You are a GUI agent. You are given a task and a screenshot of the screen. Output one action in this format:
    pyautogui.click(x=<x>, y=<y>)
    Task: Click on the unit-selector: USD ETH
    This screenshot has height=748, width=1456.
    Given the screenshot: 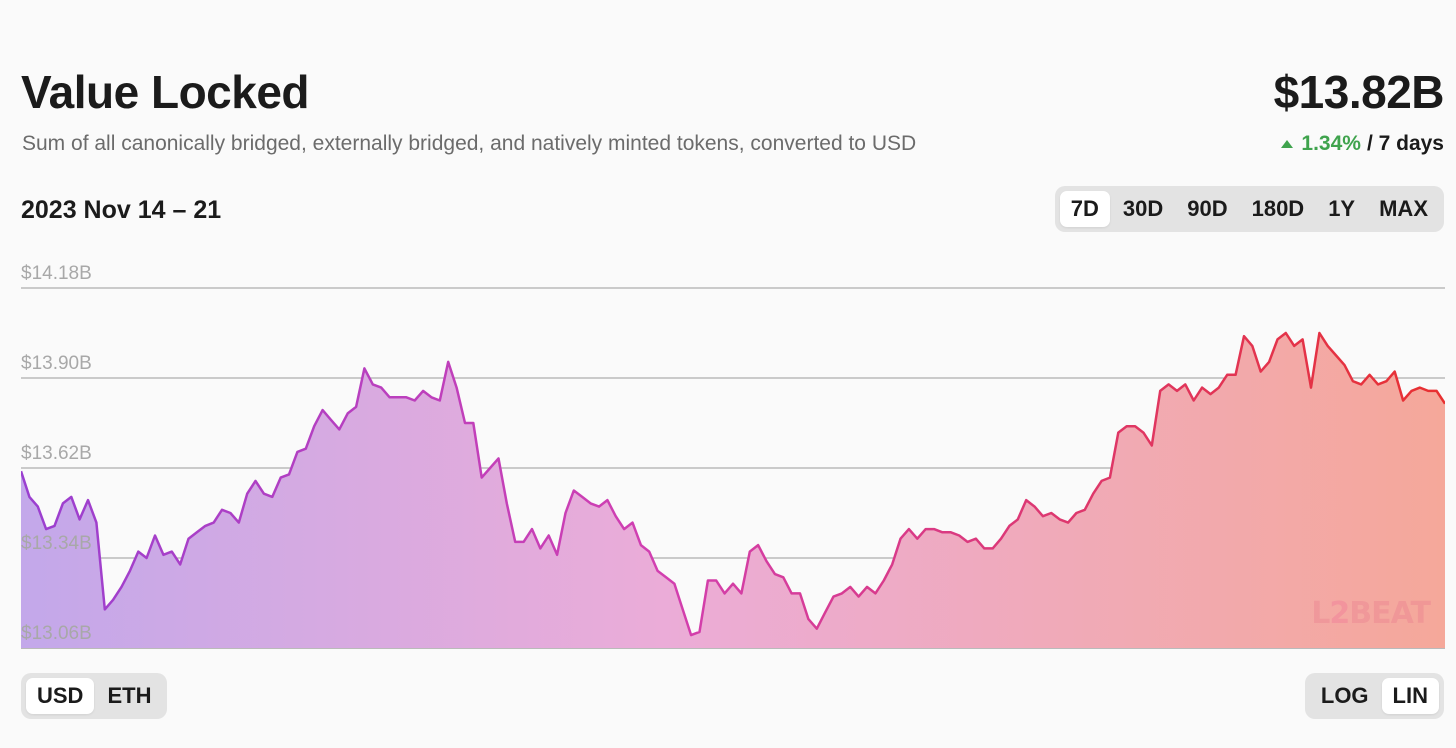 What is the action you would take?
    pyautogui.click(x=94, y=696)
    